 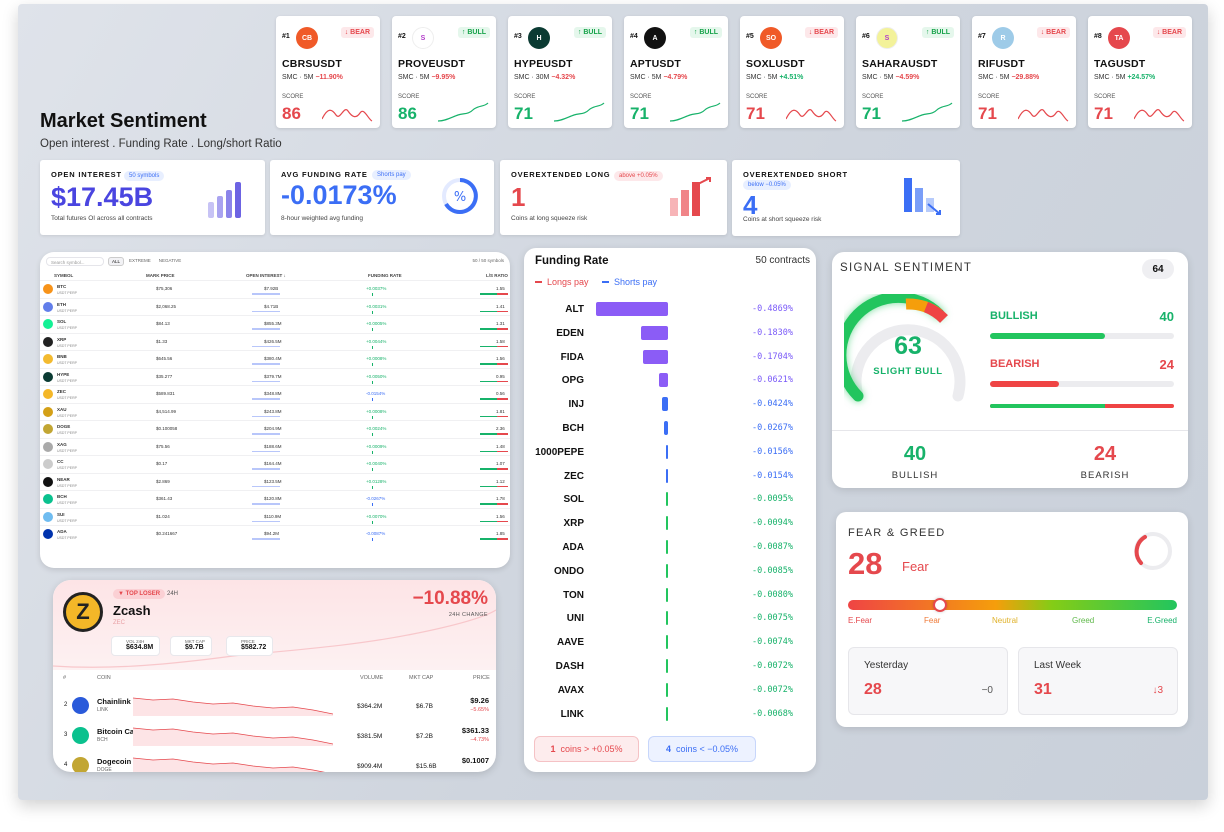 I want to click on funding-row: UNI -0.0075%, so click(x=670, y=619).